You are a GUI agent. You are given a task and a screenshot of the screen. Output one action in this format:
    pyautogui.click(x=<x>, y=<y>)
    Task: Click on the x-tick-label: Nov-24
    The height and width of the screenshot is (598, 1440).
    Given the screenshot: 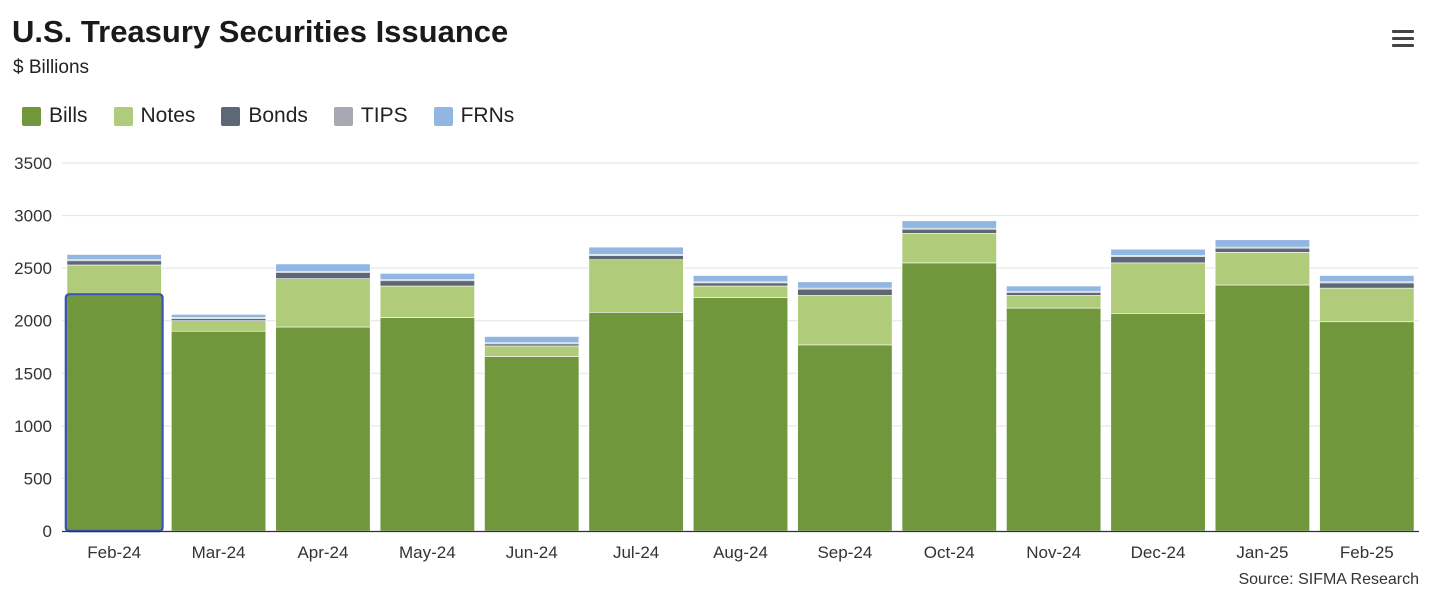 What is the action you would take?
    pyautogui.click(x=1053, y=552)
    